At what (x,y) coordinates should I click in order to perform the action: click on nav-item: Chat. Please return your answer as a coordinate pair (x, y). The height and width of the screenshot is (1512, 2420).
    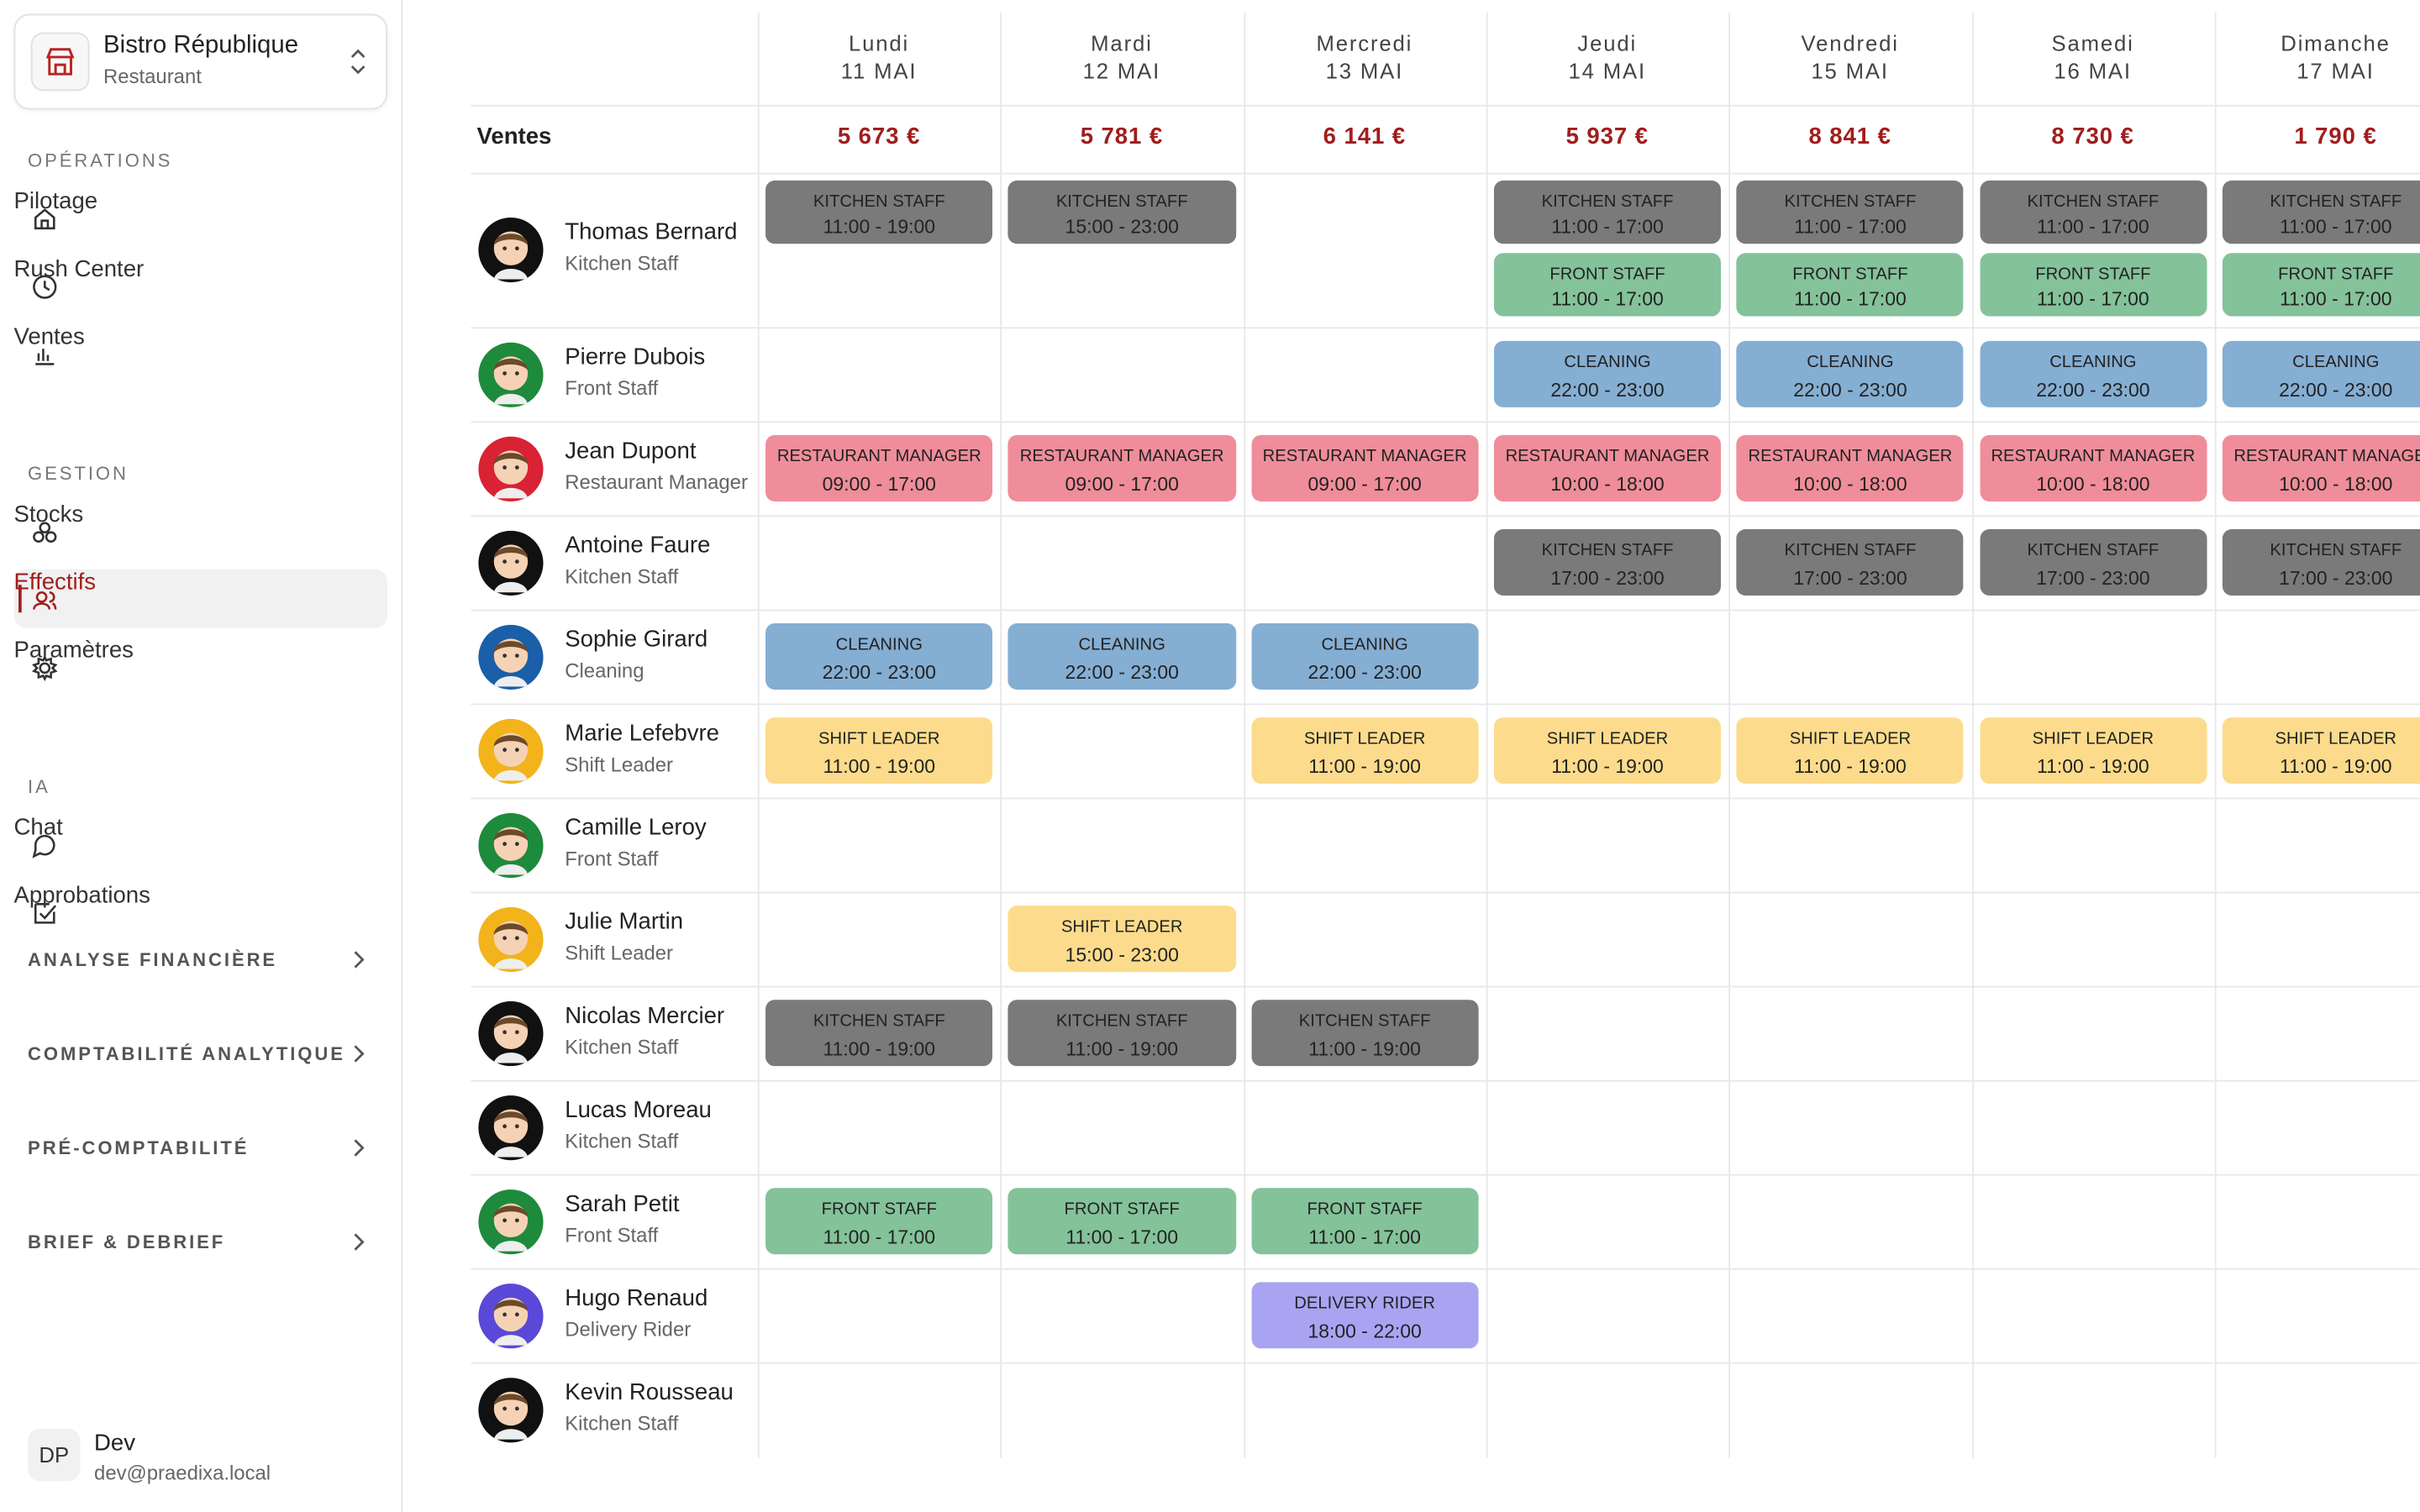
    Looking at the image, I should click on (200, 844).